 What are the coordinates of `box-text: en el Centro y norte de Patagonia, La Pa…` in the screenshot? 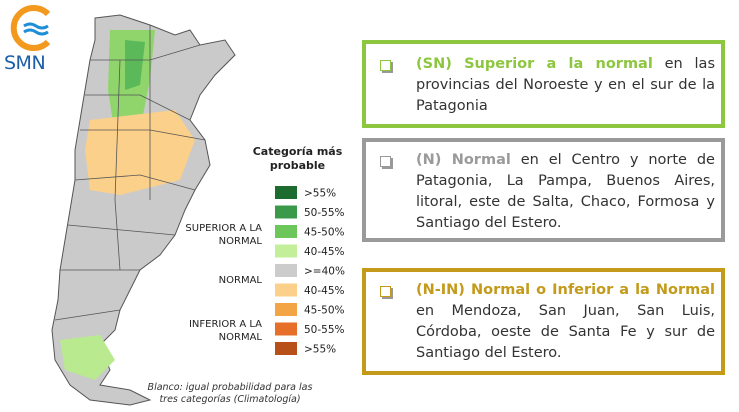 It's located at (565, 191).